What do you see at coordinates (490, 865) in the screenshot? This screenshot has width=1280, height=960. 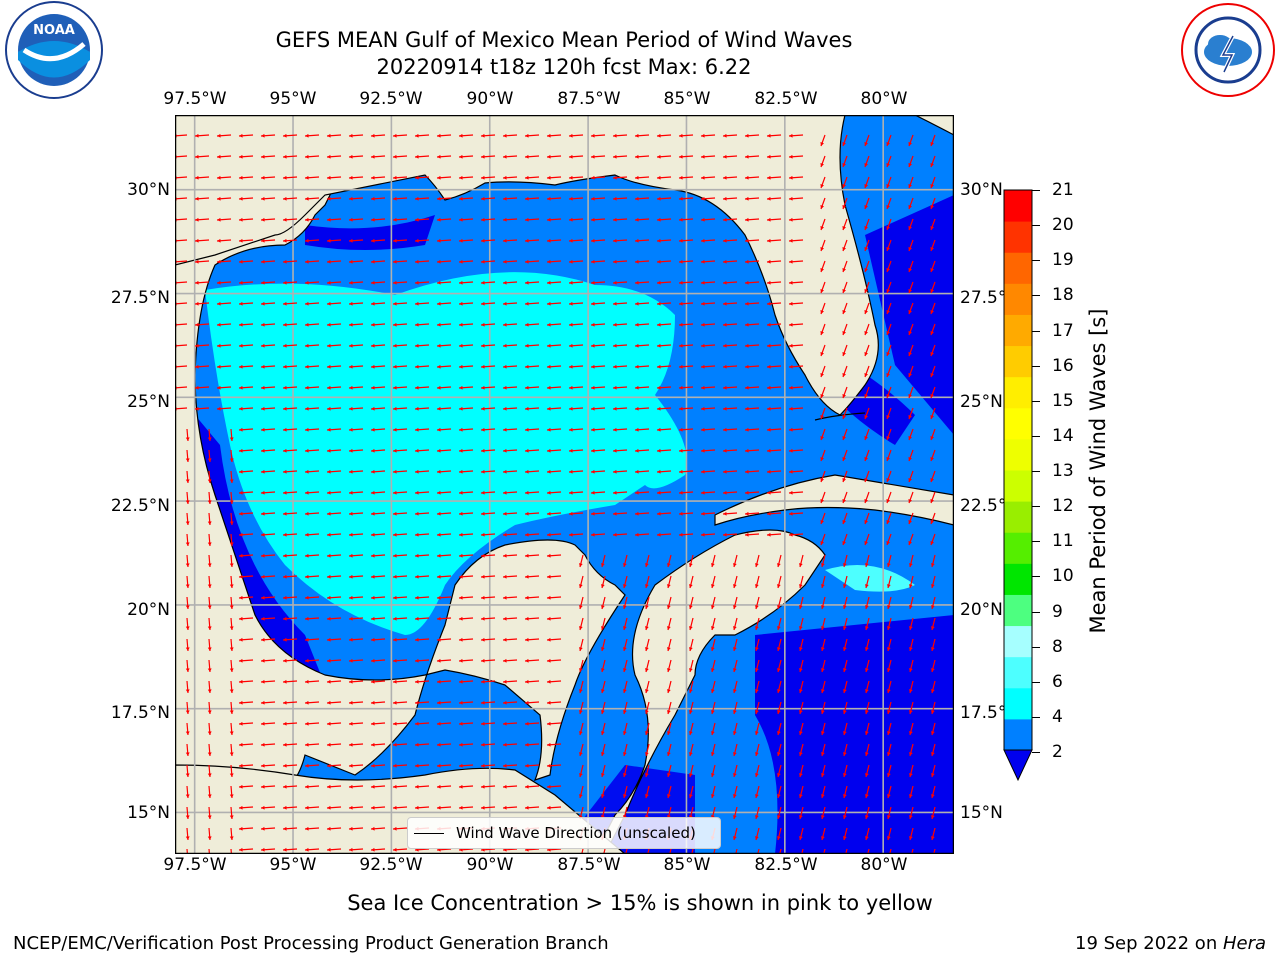 I see `lon-tick-label: 90°W` at bounding box center [490, 865].